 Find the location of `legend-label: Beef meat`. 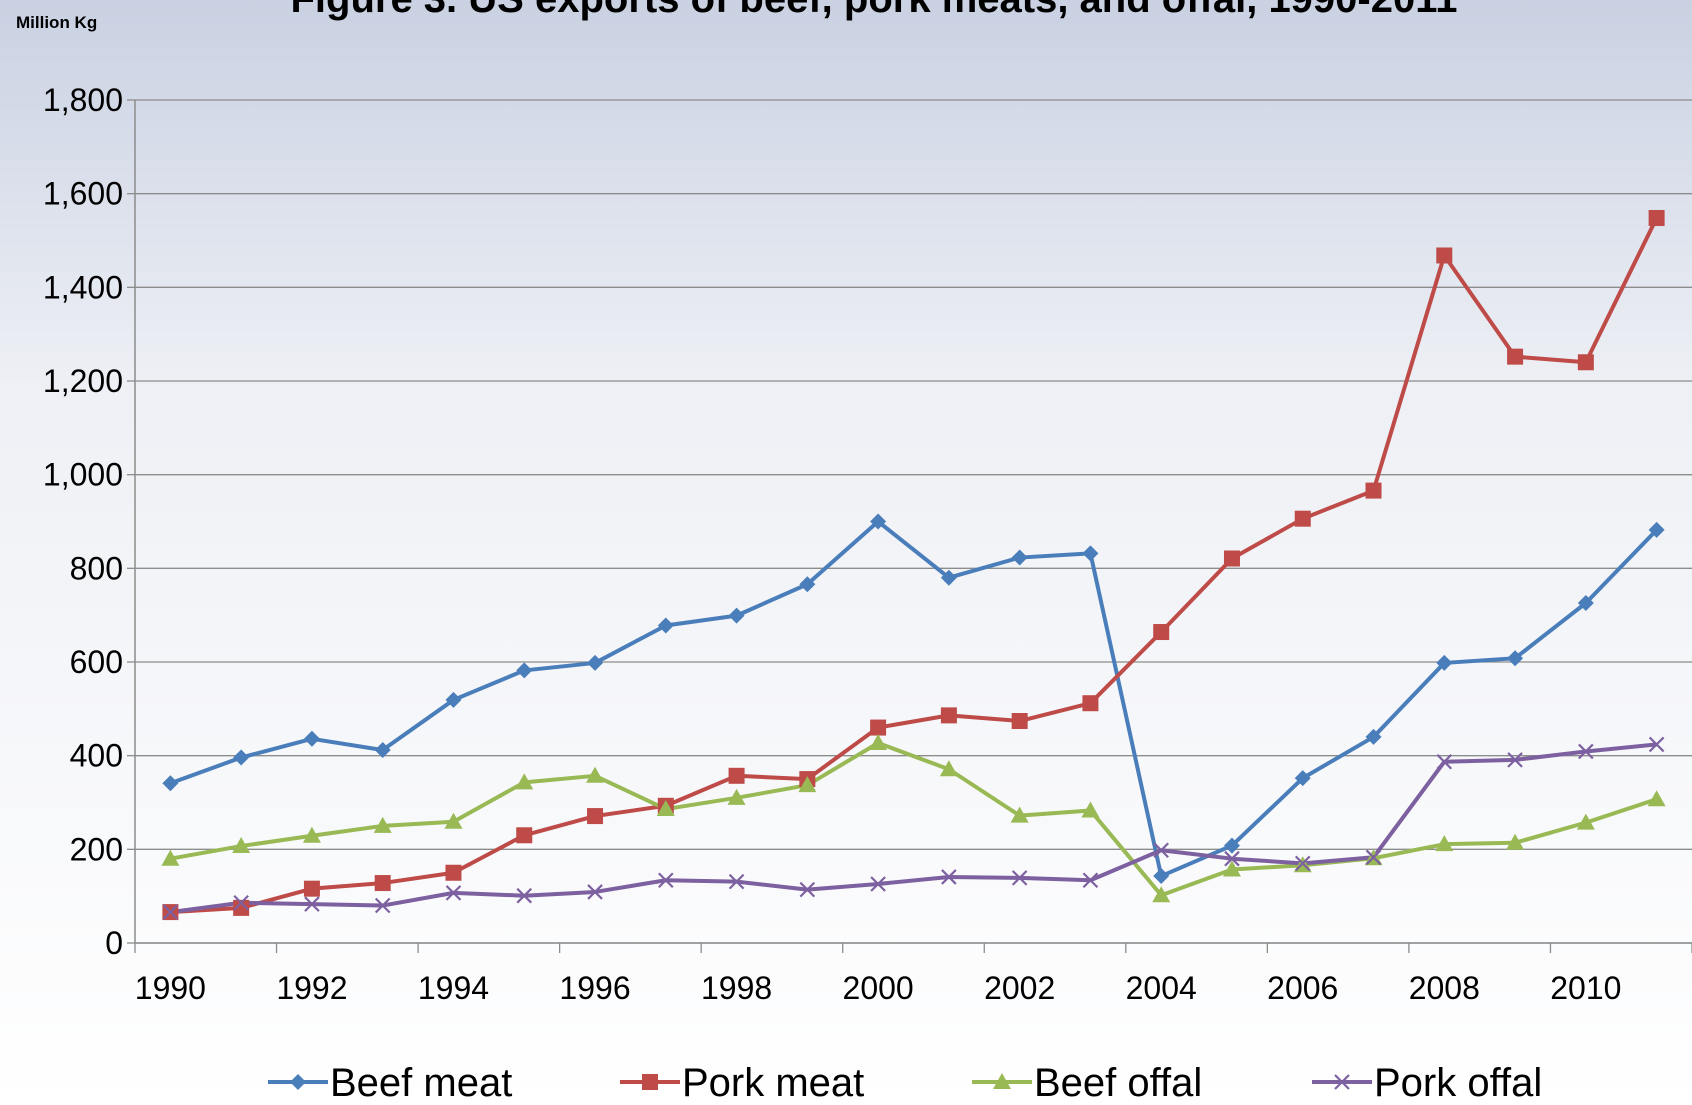

legend-label: Beef meat is located at coordinates (421, 1083).